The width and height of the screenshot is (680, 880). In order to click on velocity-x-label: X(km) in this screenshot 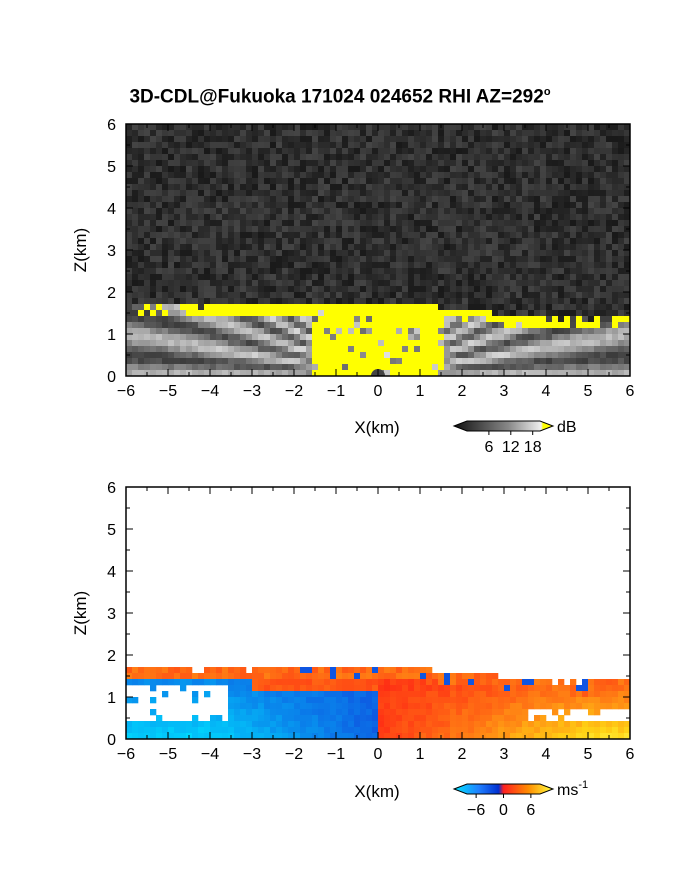, I will do `click(376, 791)`.